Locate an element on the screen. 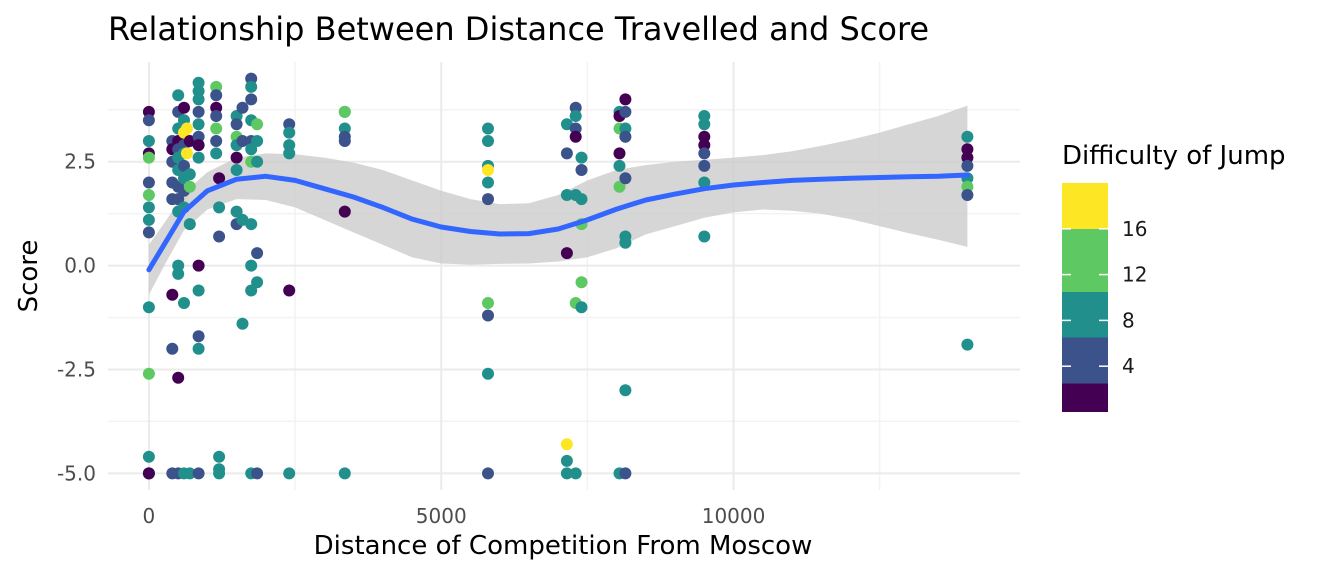  y-tick-label: -5.0 is located at coordinates (76, 473).